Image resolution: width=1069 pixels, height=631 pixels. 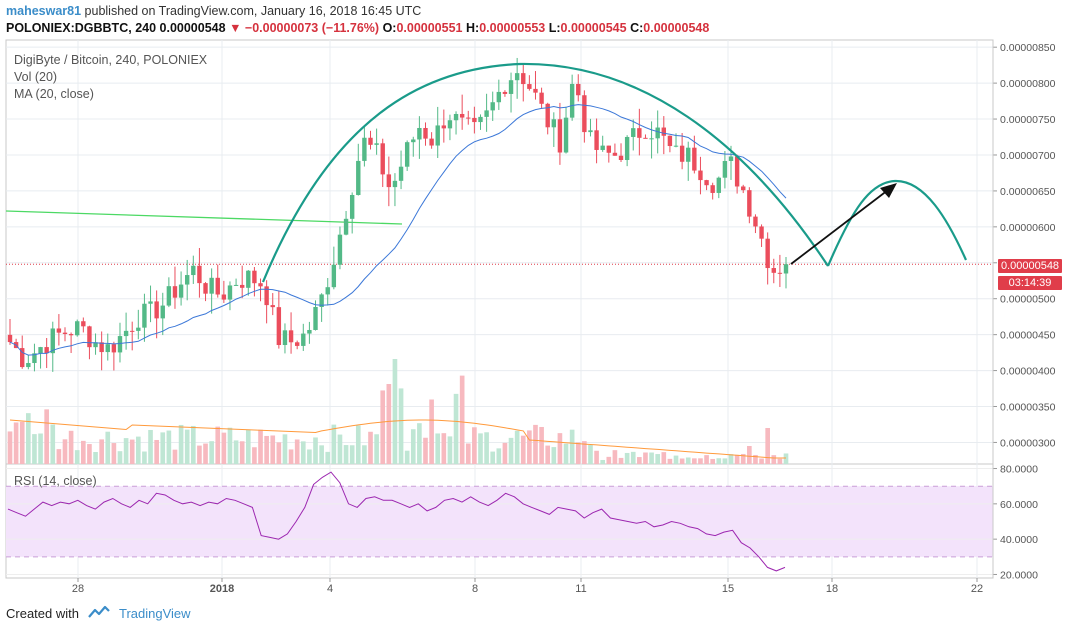 I want to click on down-triangle-icon: ▼, so click(x=235, y=28).